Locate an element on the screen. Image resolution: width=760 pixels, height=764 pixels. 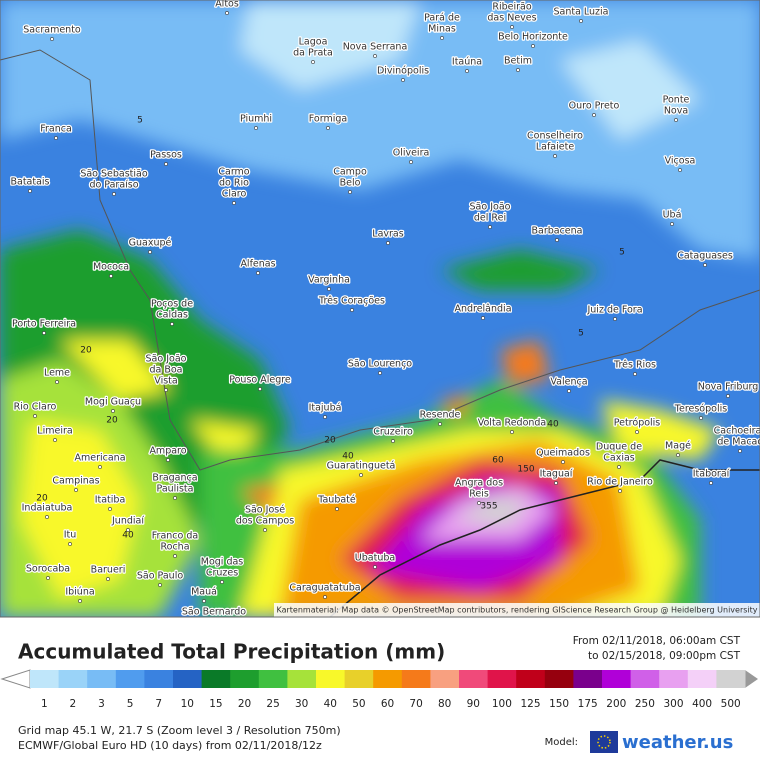
city-label: São Lourenço is located at coordinates (380, 364).